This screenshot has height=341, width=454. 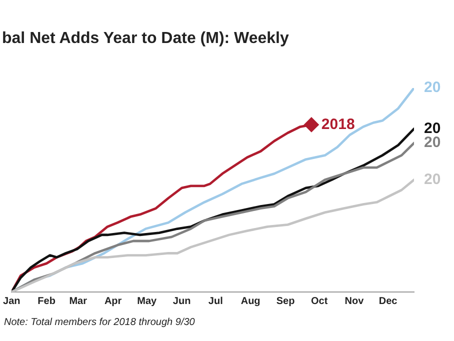 What do you see at coordinates (319, 301) in the screenshot?
I see `x-tick-label: Oct` at bounding box center [319, 301].